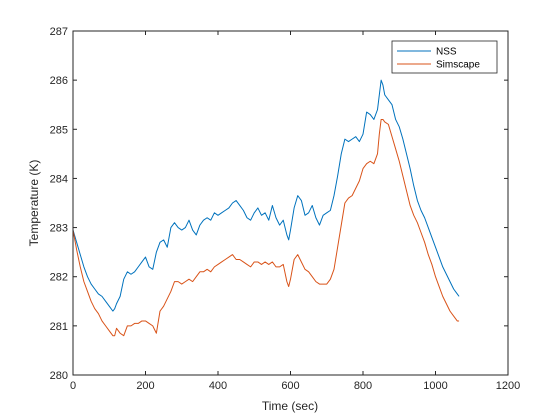 The height and width of the screenshot is (420, 560). What do you see at coordinates (59, 179) in the screenshot?
I see `y-tick-label: 284` at bounding box center [59, 179].